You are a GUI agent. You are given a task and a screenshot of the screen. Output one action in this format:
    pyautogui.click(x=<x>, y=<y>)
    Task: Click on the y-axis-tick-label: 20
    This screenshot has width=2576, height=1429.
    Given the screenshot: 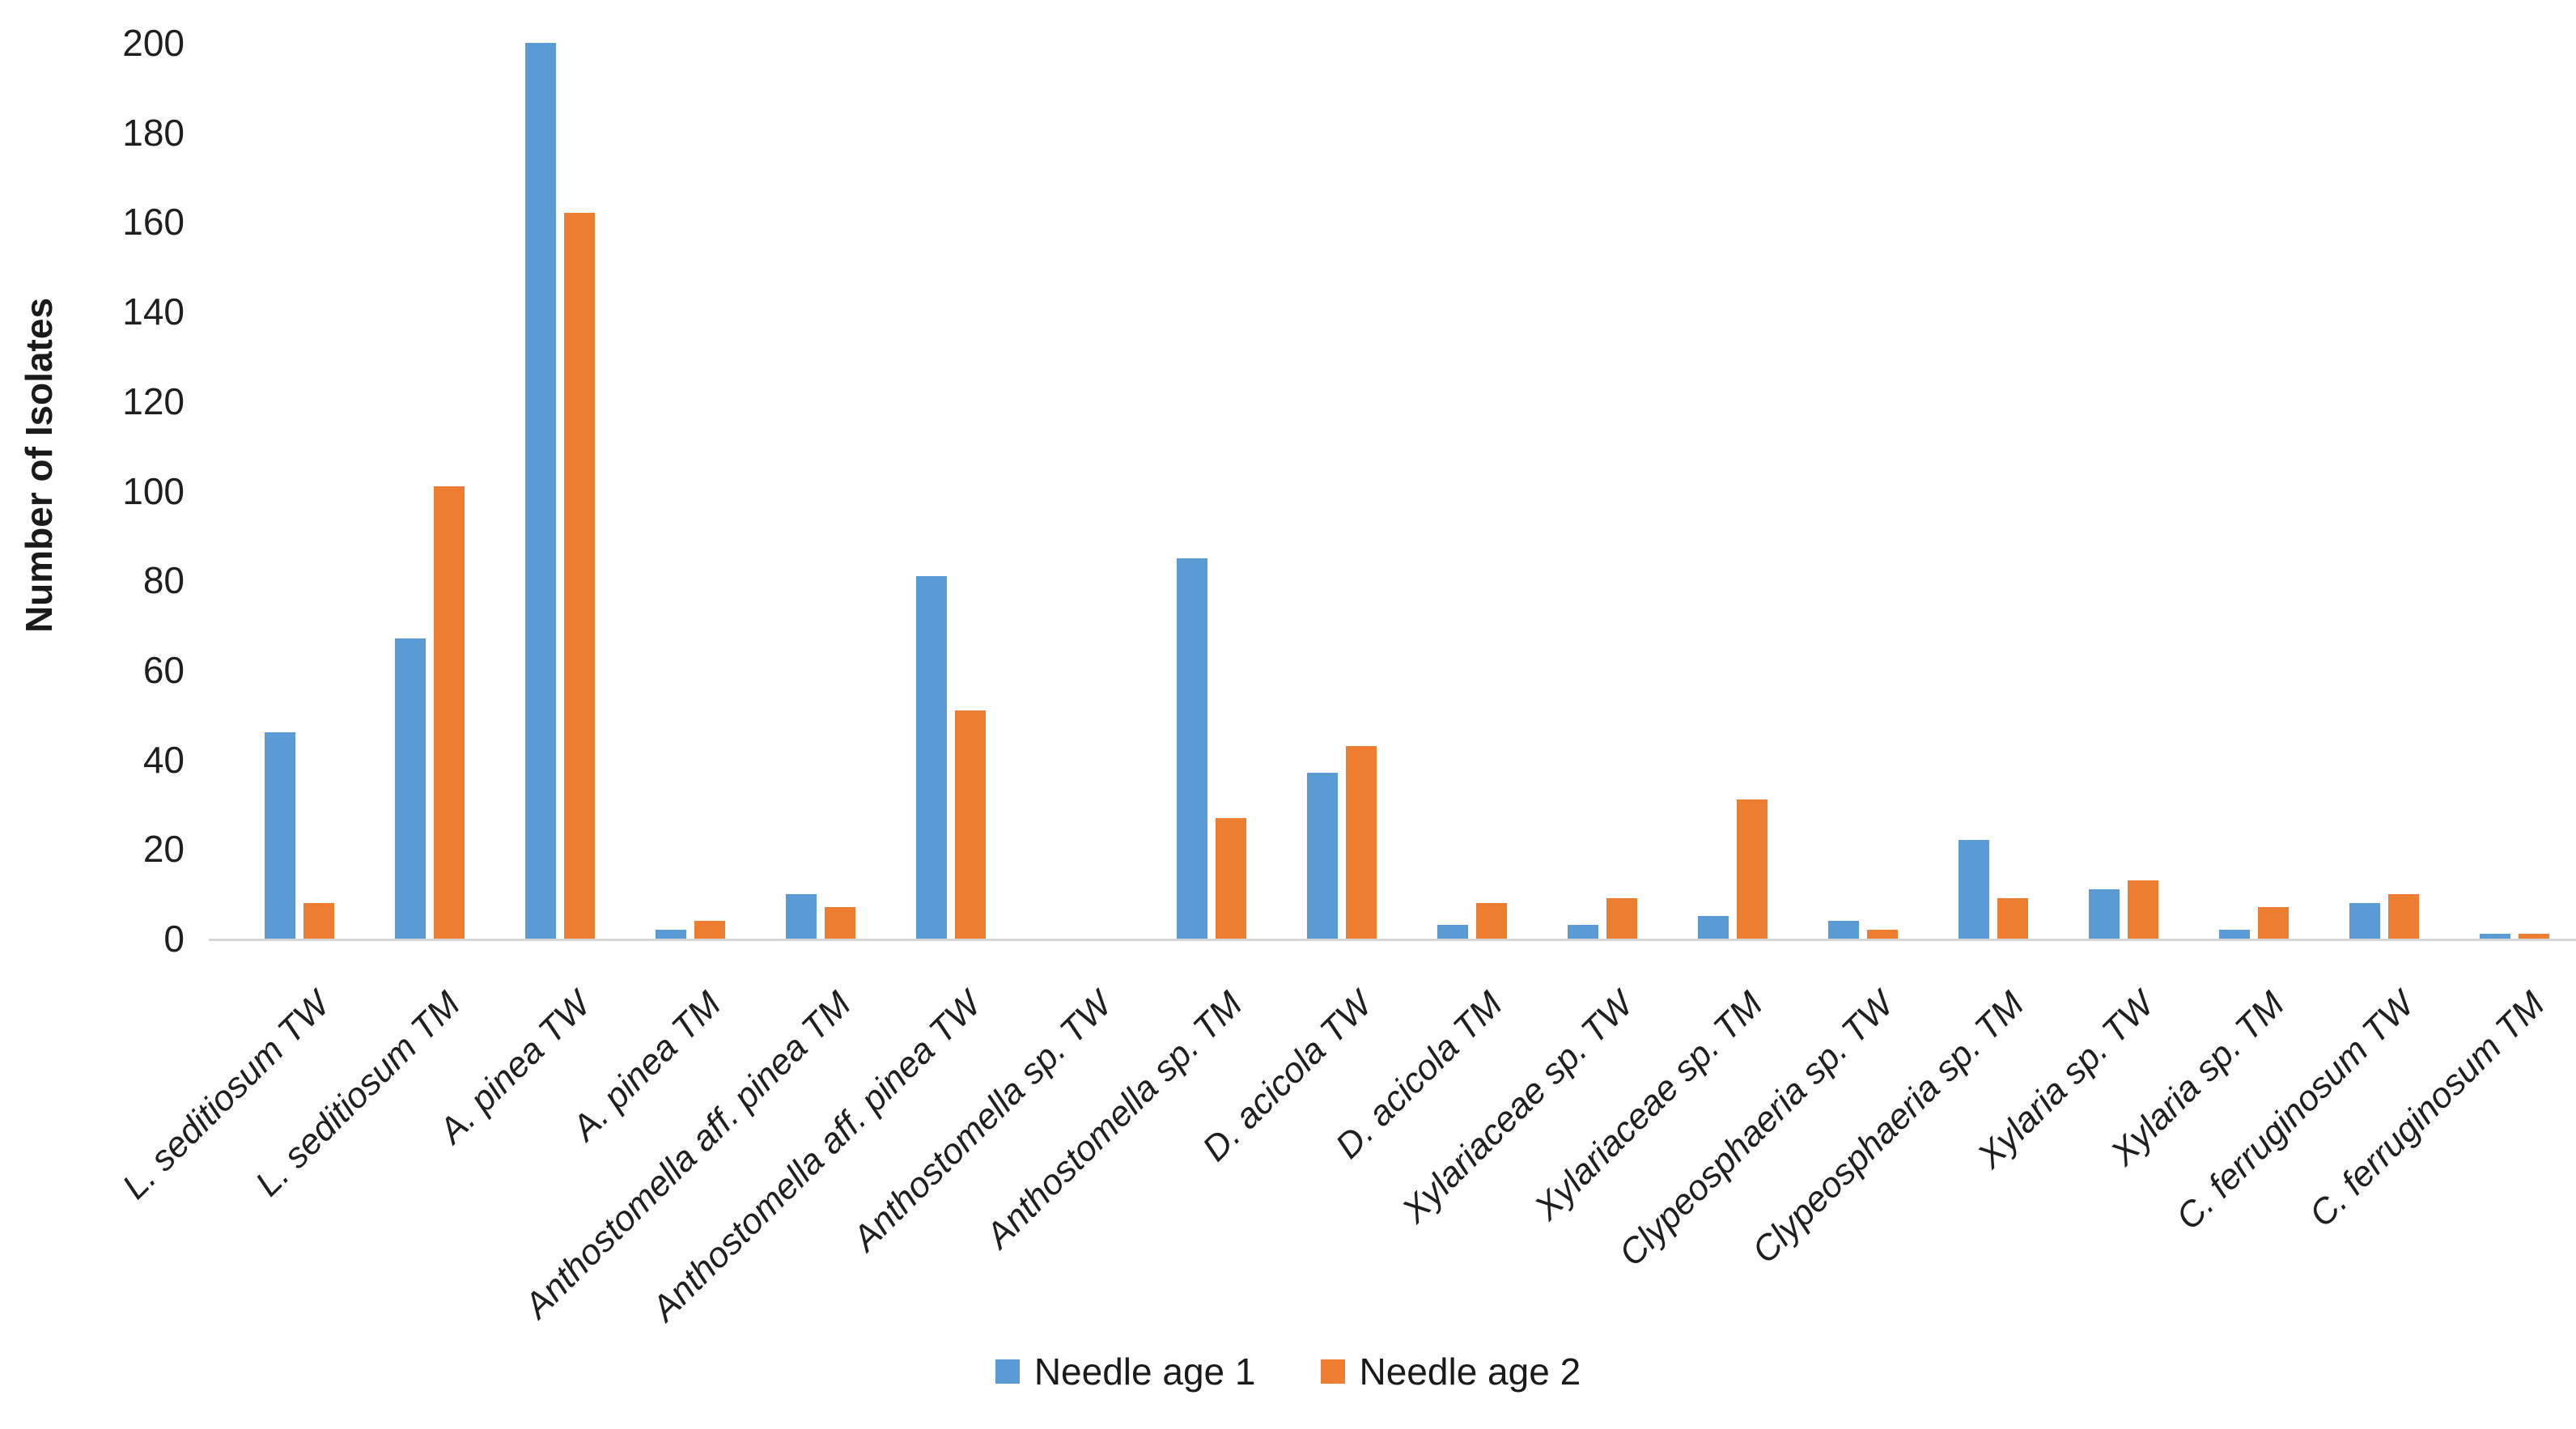 What is the action you would take?
    pyautogui.click(x=163, y=850)
    